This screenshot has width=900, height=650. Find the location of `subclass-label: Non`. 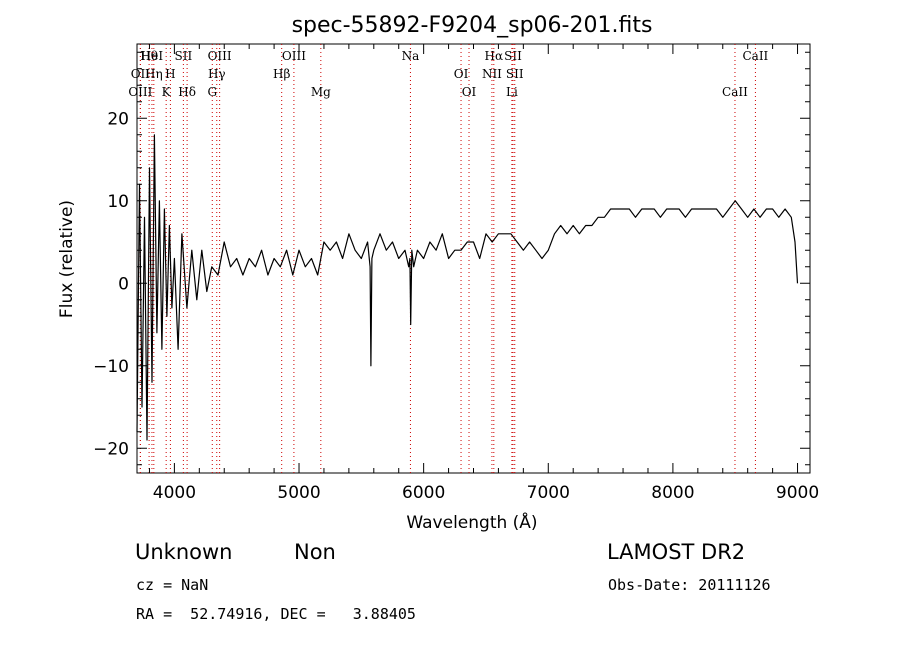

subclass-label: Non is located at coordinates (315, 552).